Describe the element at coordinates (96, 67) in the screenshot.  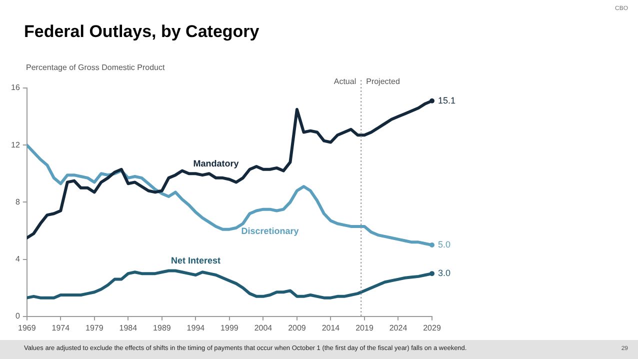
I see `y-axis-title: Percentage of Gross Domestic Product` at that location.